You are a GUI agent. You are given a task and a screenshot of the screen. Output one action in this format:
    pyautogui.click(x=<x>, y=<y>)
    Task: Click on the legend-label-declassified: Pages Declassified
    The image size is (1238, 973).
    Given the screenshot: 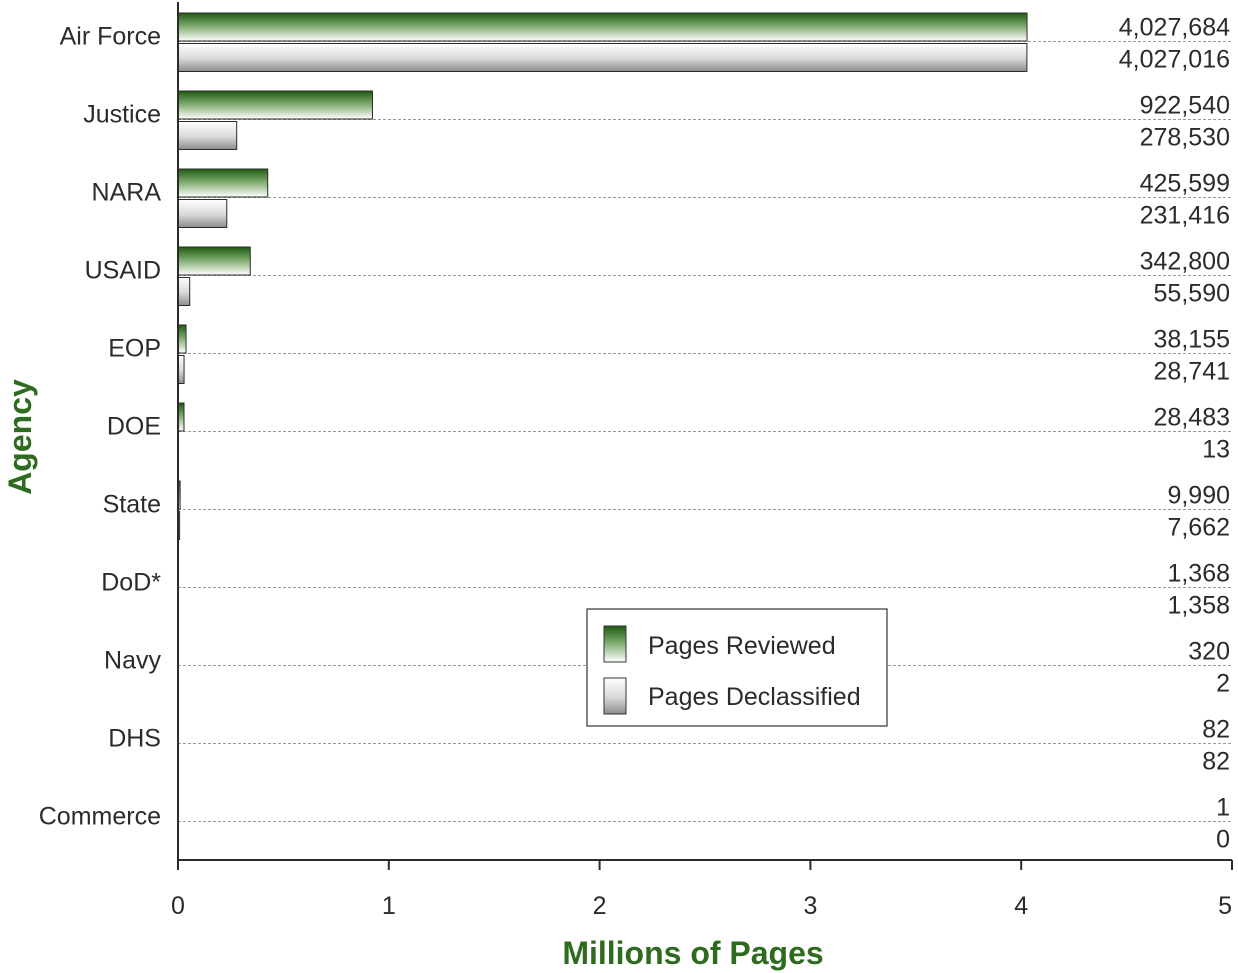 What is the action you would take?
    pyautogui.click(x=754, y=697)
    